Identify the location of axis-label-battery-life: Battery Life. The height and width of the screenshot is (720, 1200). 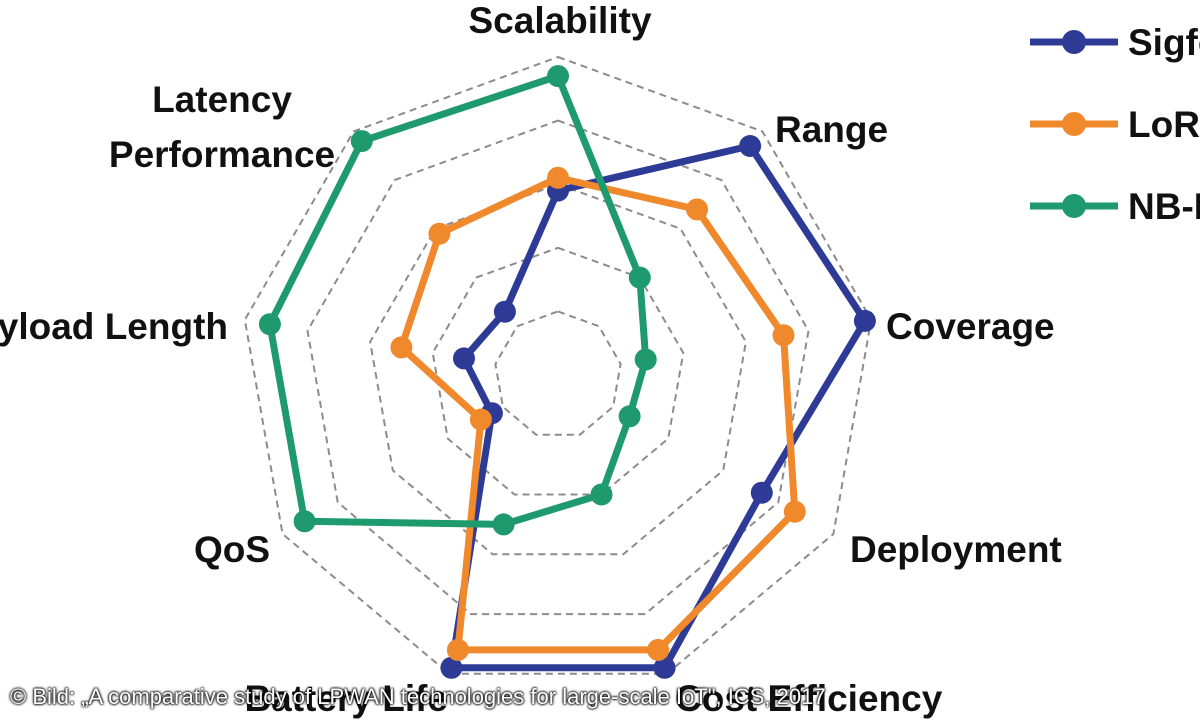
(346, 698).